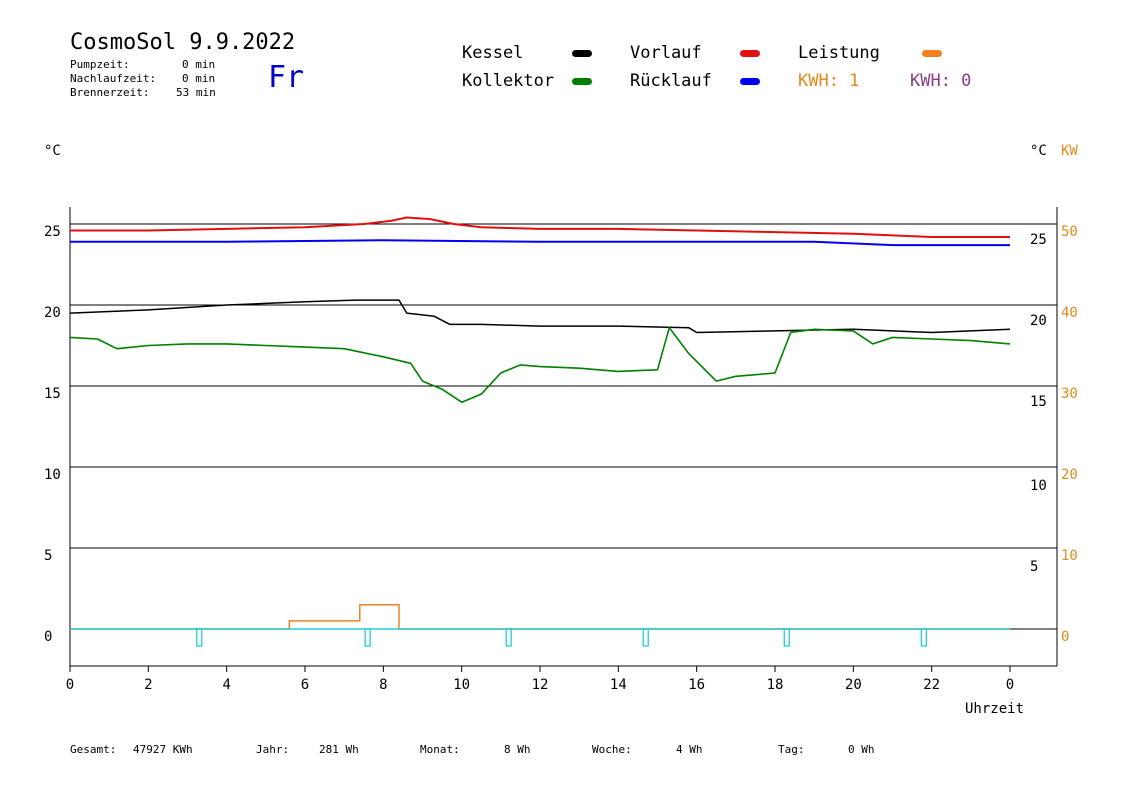  I want to click on chart-title: CosmoSol 9.9.2022, so click(183, 42).